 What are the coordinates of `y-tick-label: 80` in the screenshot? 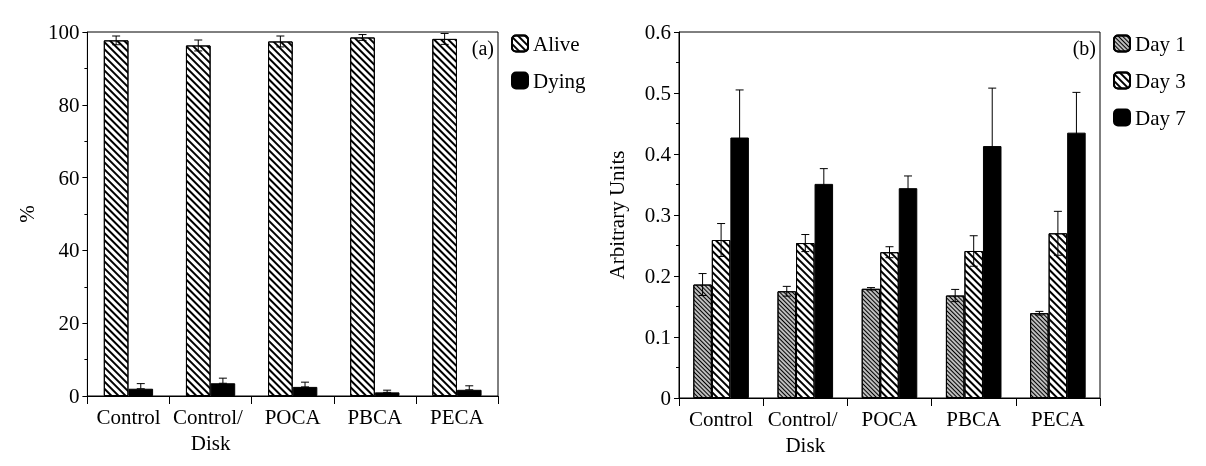 It's located at (69, 104).